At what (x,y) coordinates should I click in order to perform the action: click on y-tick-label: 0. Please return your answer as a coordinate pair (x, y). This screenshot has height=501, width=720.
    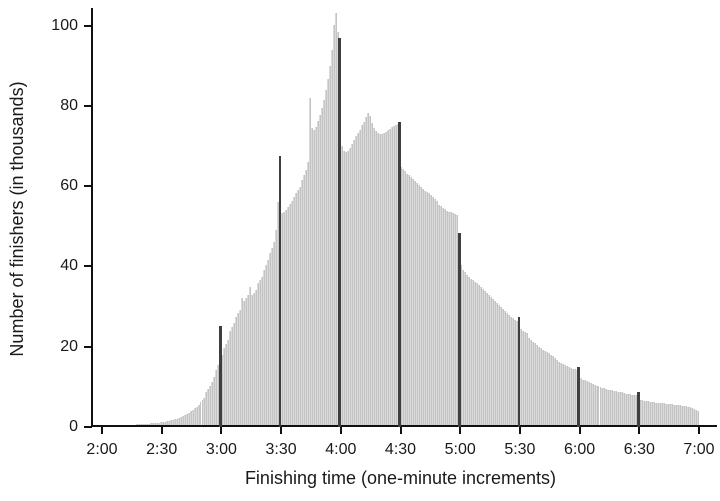
    Looking at the image, I should click on (73, 426).